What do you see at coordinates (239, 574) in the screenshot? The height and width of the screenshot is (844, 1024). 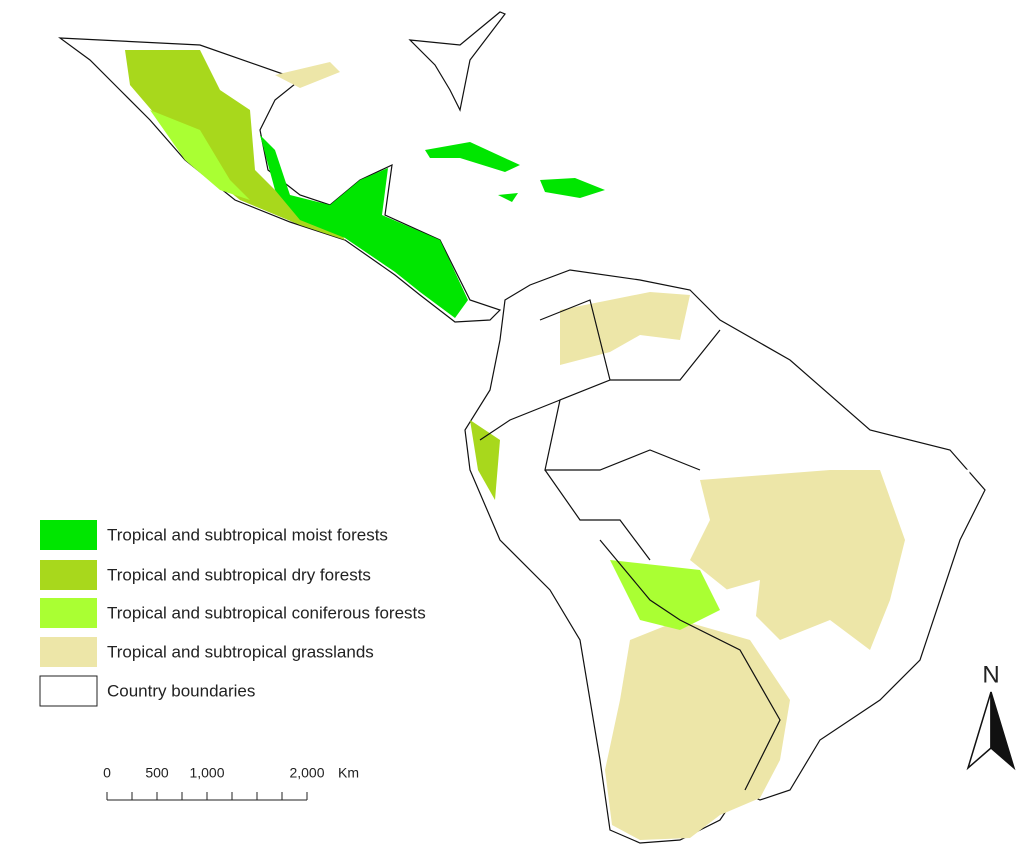 I see `legend-label: Tropical and subtropical dry forests` at bounding box center [239, 574].